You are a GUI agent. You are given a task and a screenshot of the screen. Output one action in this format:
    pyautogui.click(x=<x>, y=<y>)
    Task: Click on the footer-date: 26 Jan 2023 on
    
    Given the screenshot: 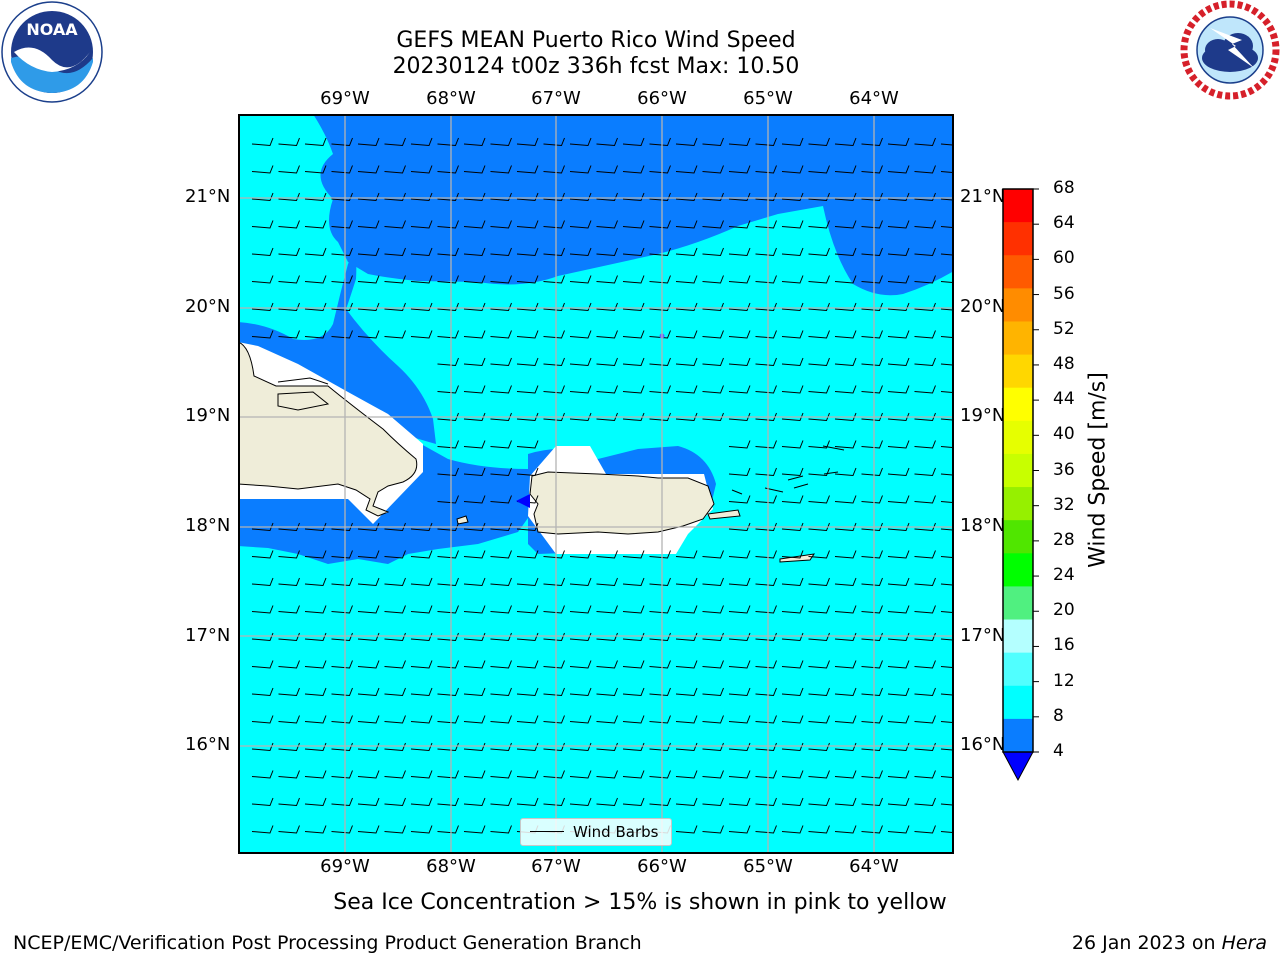 What is the action you would take?
    pyautogui.click(x=1146, y=943)
    